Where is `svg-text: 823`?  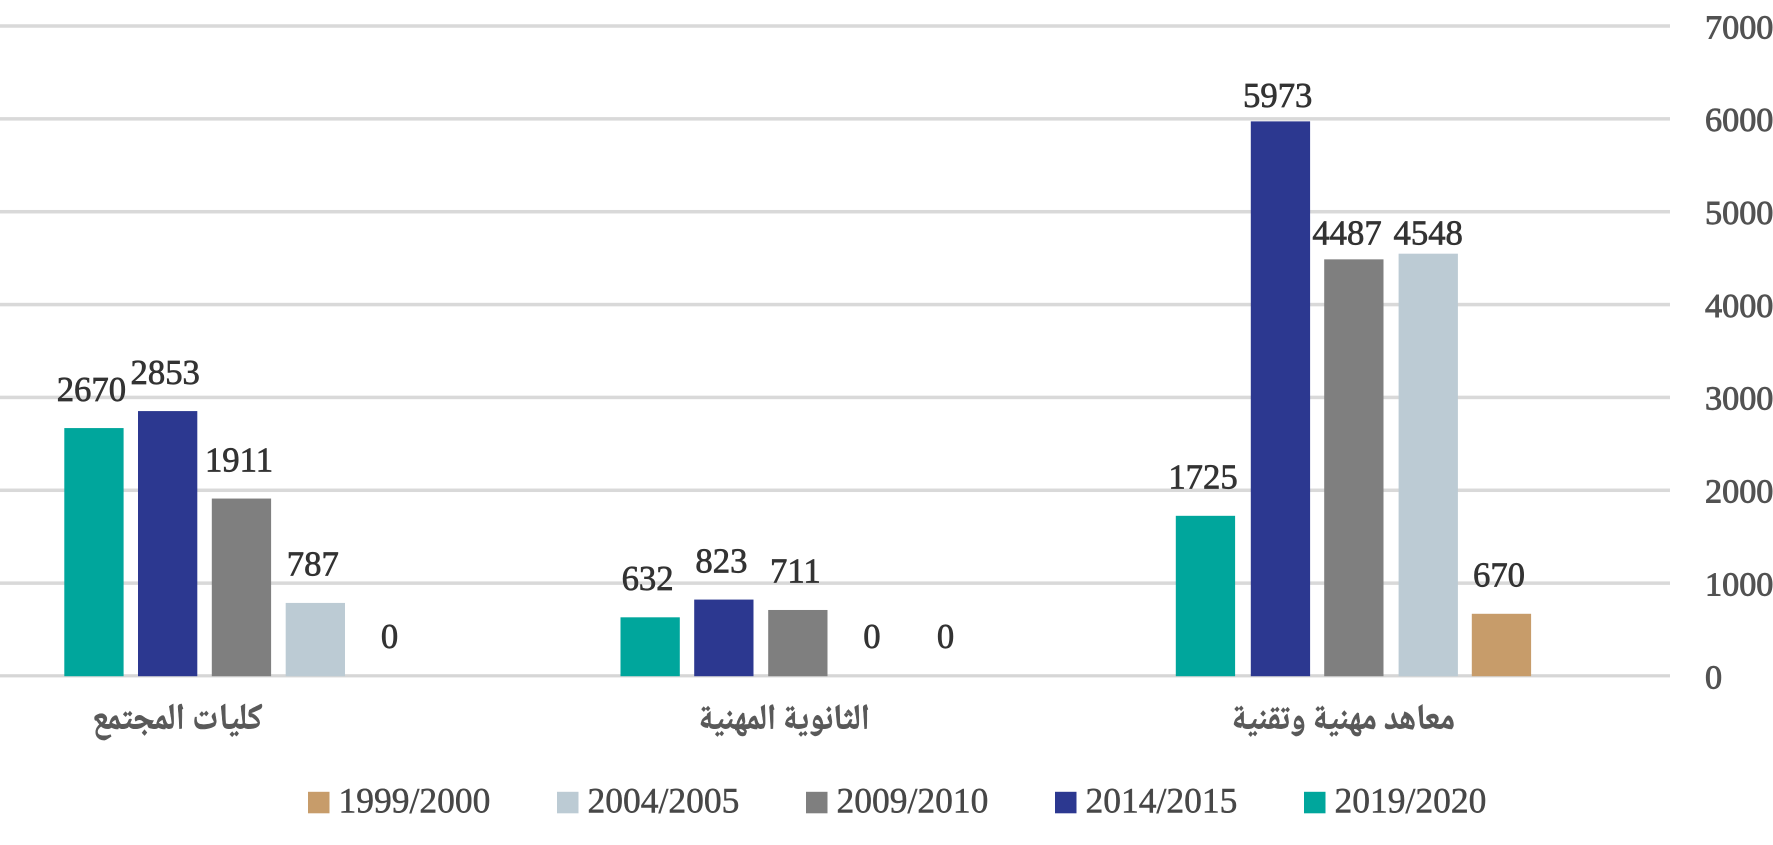
svg-text: 823 is located at coordinates (721, 560).